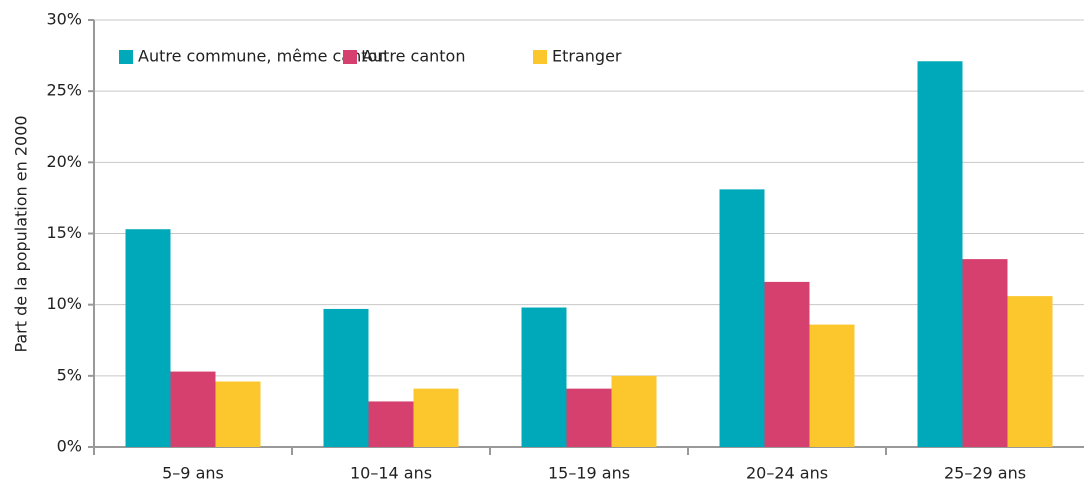 The height and width of the screenshot is (483, 1084). What do you see at coordinates (69, 374) in the screenshot?
I see `y-tick-label: 5%` at bounding box center [69, 374].